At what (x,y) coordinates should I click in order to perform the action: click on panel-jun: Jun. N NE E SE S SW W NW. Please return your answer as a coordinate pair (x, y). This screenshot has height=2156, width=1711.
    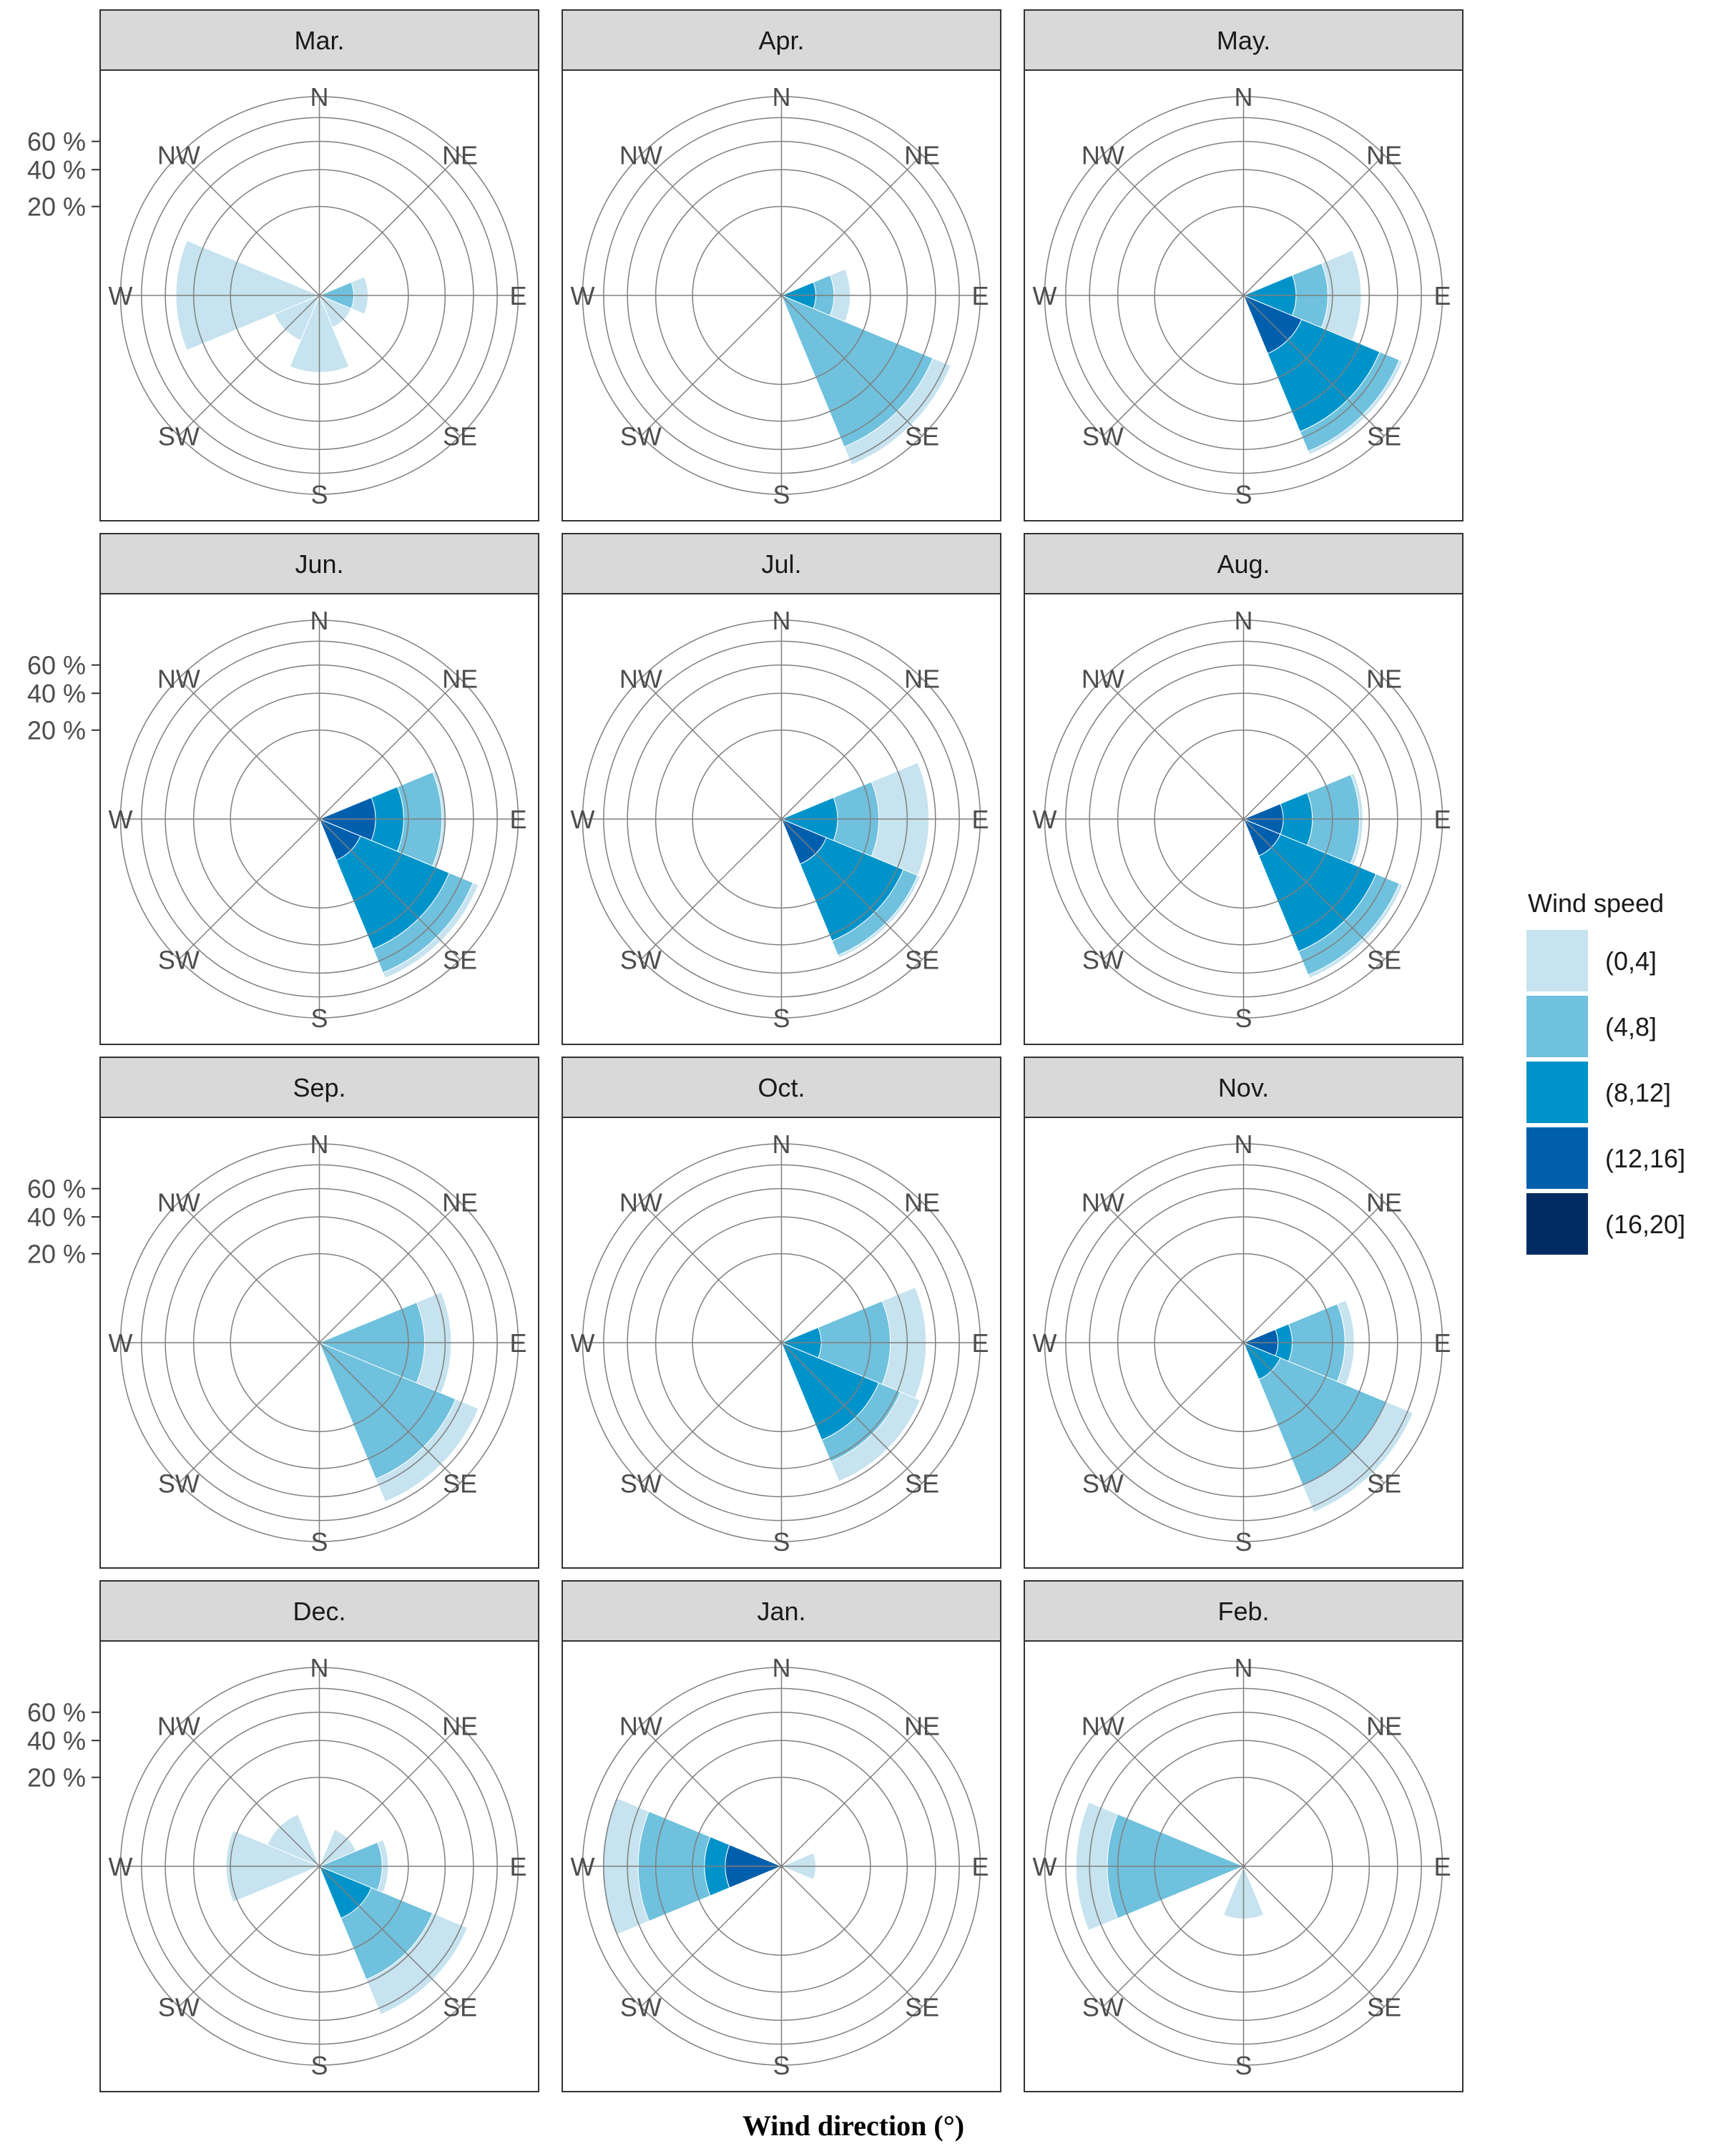
    Looking at the image, I should click on (319, 789).